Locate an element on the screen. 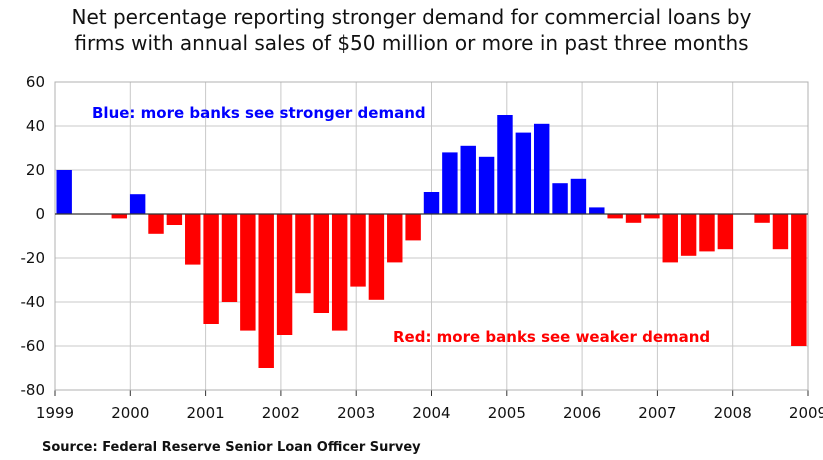 This screenshot has width=823, height=460. y-tick-label: 60 is located at coordinates (35, 82).